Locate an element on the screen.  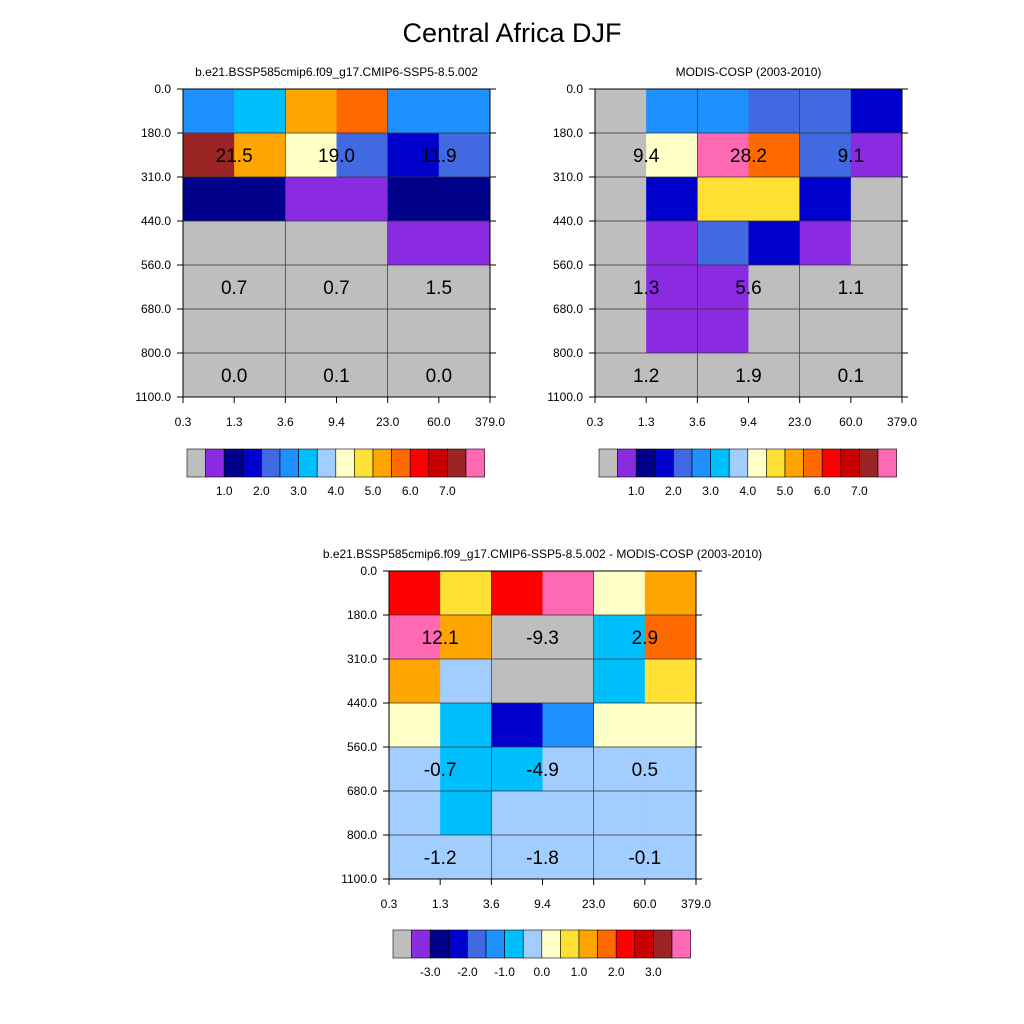
data-label: 9.1 is located at coordinates (851, 156).